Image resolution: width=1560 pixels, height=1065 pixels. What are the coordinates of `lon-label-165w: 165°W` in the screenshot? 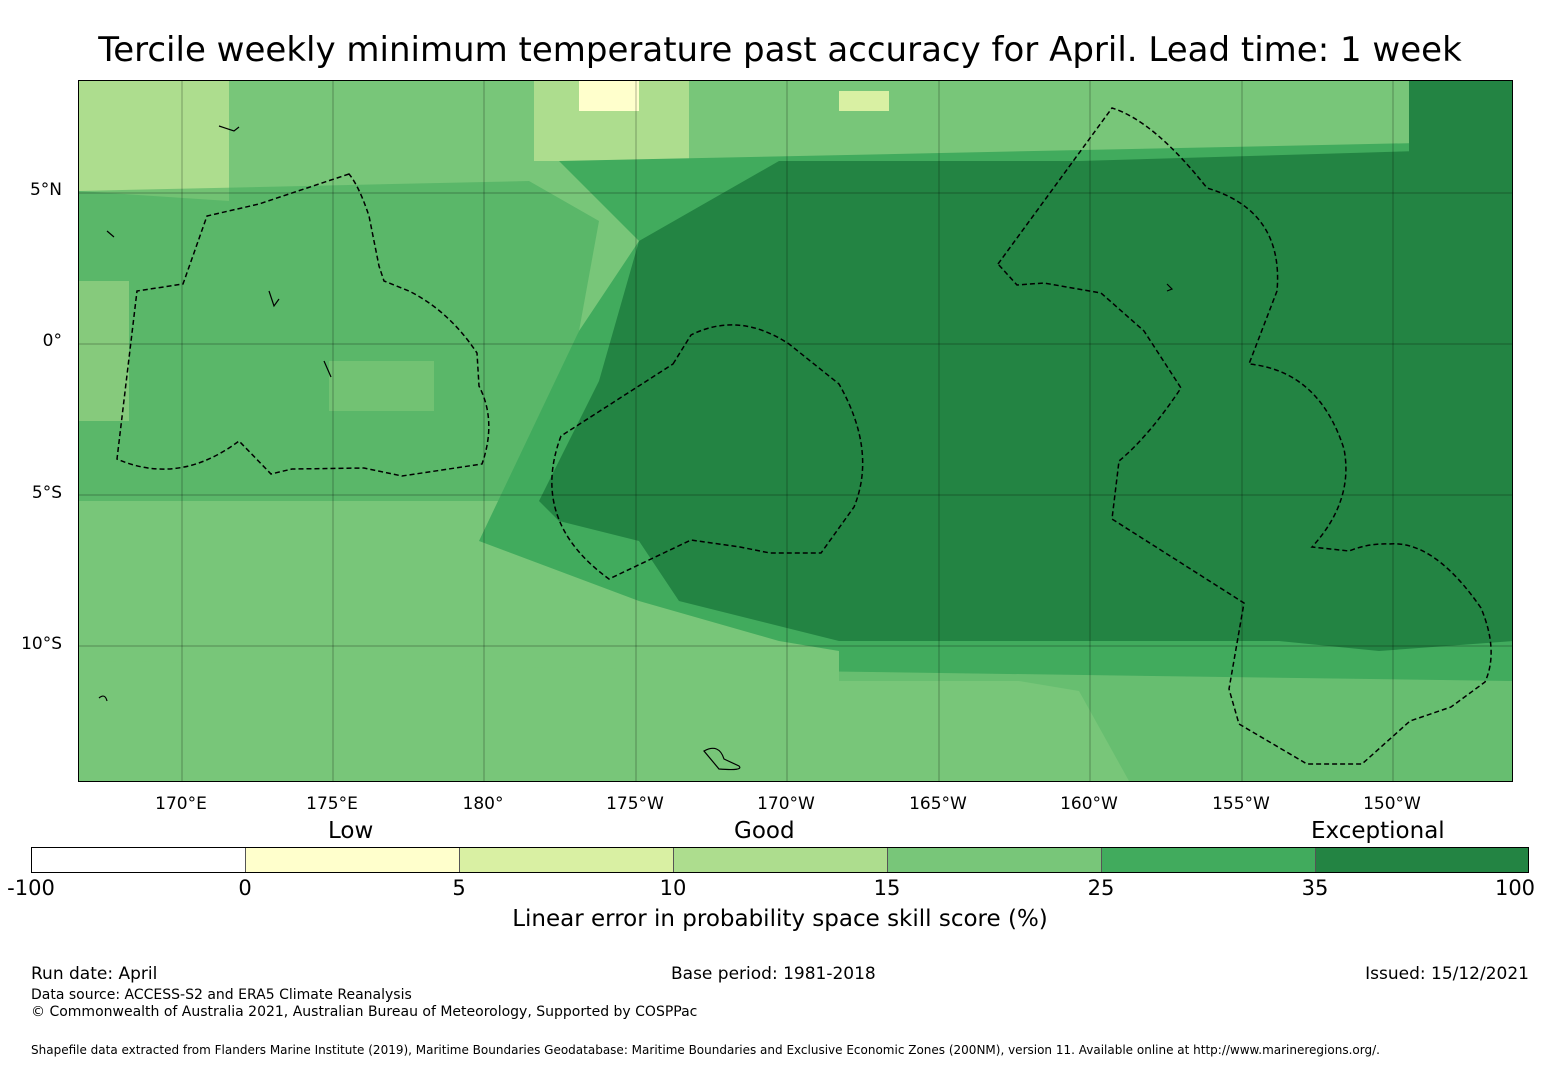 It's located at (938, 804).